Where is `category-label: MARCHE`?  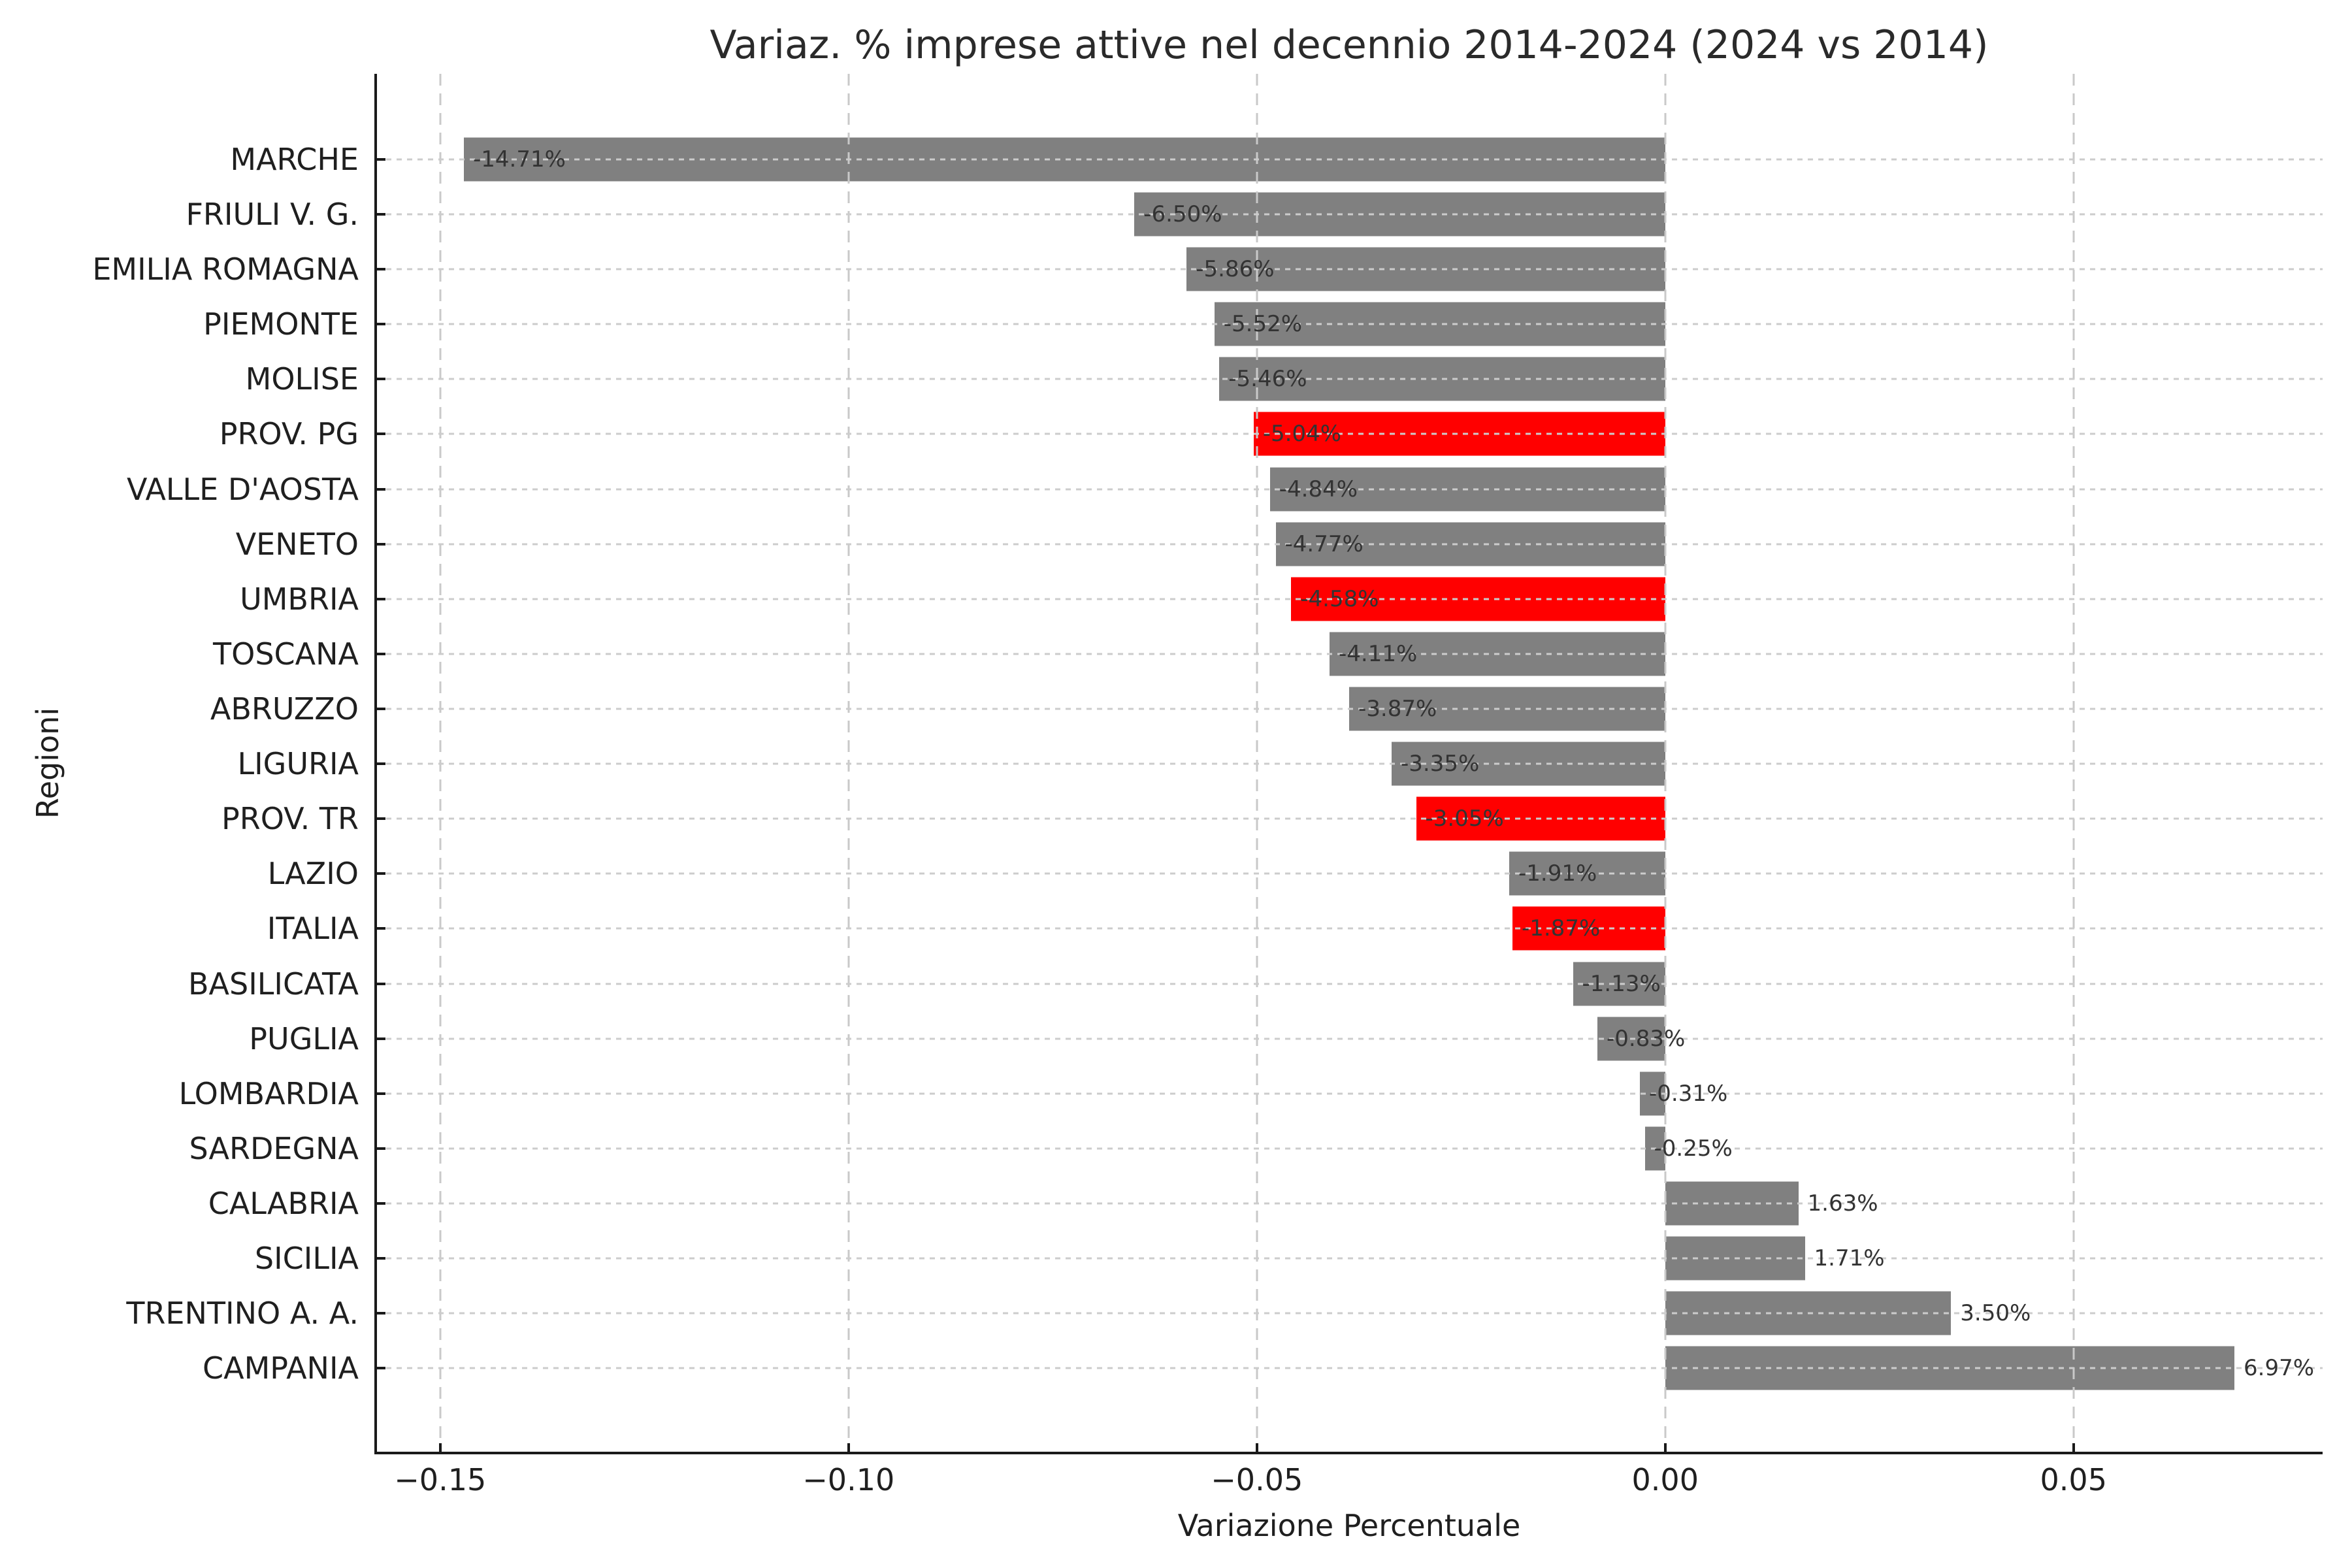
category-label: MARCHE is located at coordinates (294, 159).